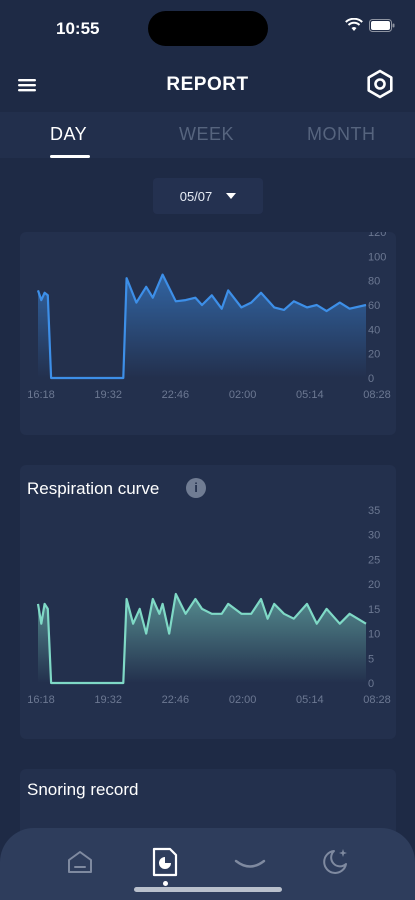 The image size is (415, 900). I want to click on status-bar: 10:55, so click(207, 29).